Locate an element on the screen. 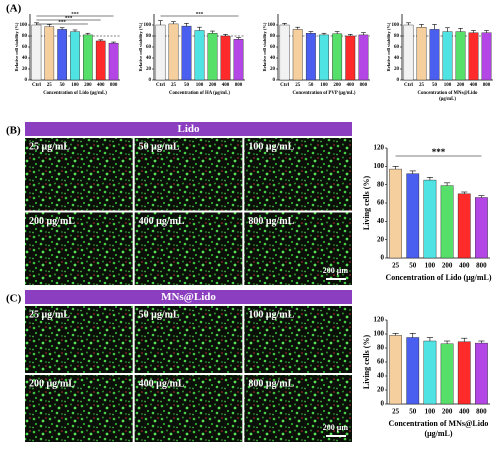 This screenshot has width=500, height=449. concentration-label: 800 μg/mL is located at coordinates (271, 383).